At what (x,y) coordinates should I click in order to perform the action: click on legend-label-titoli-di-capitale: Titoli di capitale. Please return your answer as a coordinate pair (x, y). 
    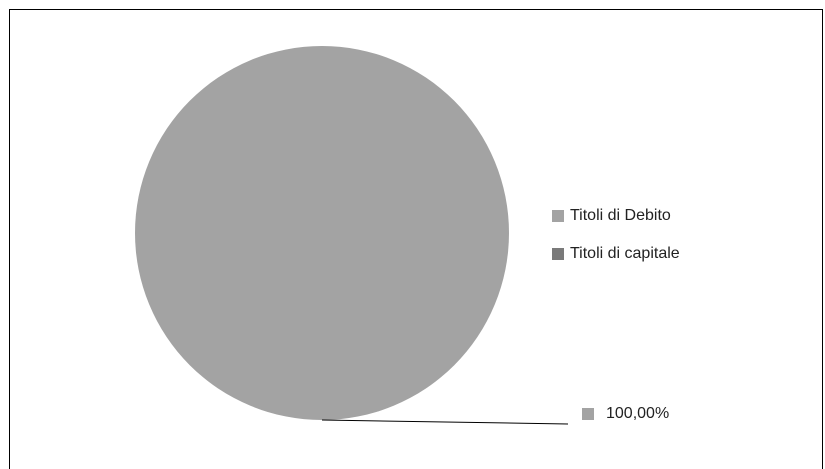
    Looking at the image, I should click on (625, 253).